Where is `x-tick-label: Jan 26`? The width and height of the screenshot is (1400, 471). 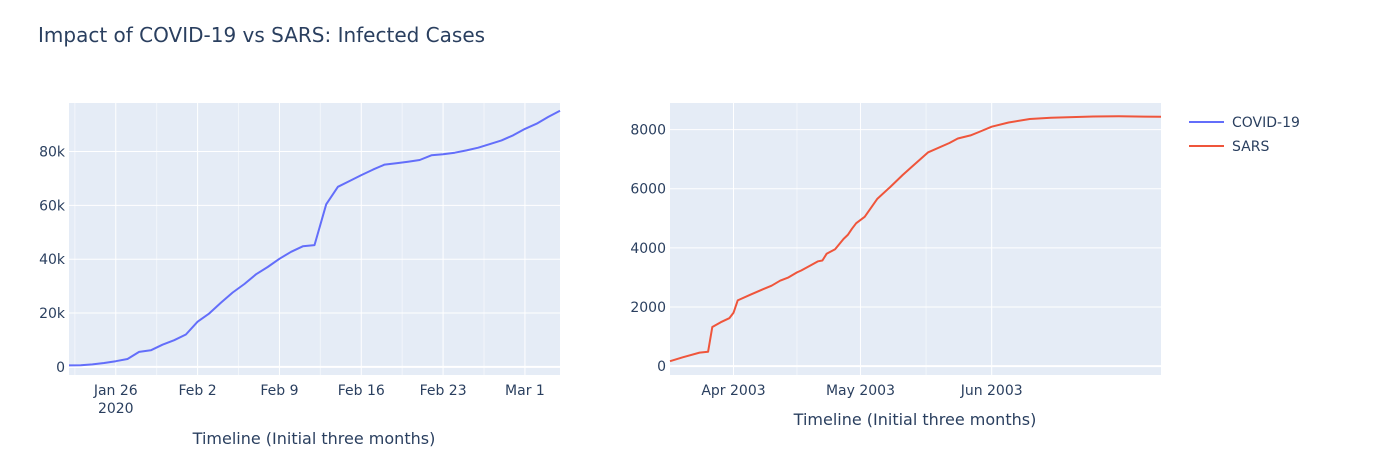 x-tick-label: Jan 26 is located at coordinates (115, 391).